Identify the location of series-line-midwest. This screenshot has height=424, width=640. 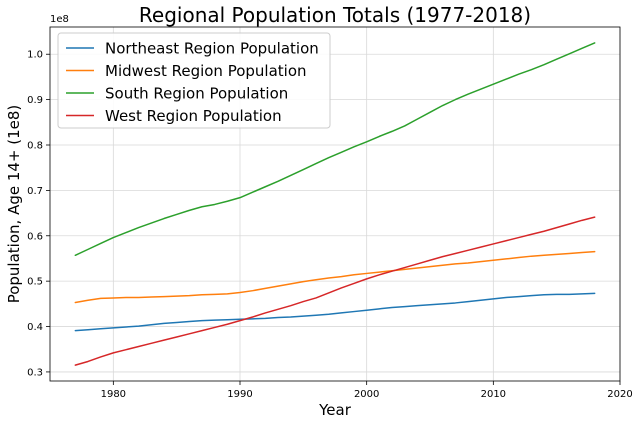
(335, 277).